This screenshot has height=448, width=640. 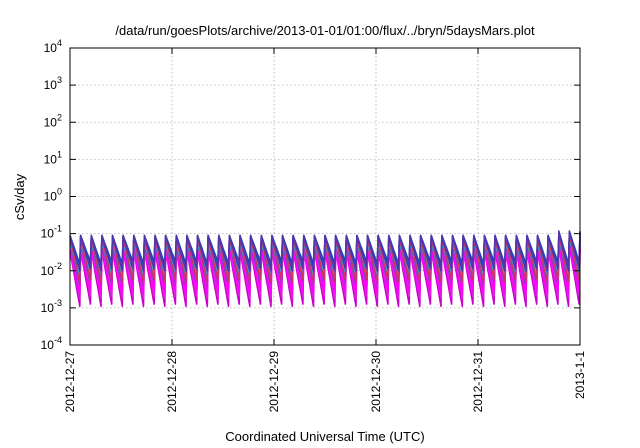 What do you see at coordinates (59, 192) in the screenshot?
I see `y-tick-exponent: 0` at bounding box center [59, 192].